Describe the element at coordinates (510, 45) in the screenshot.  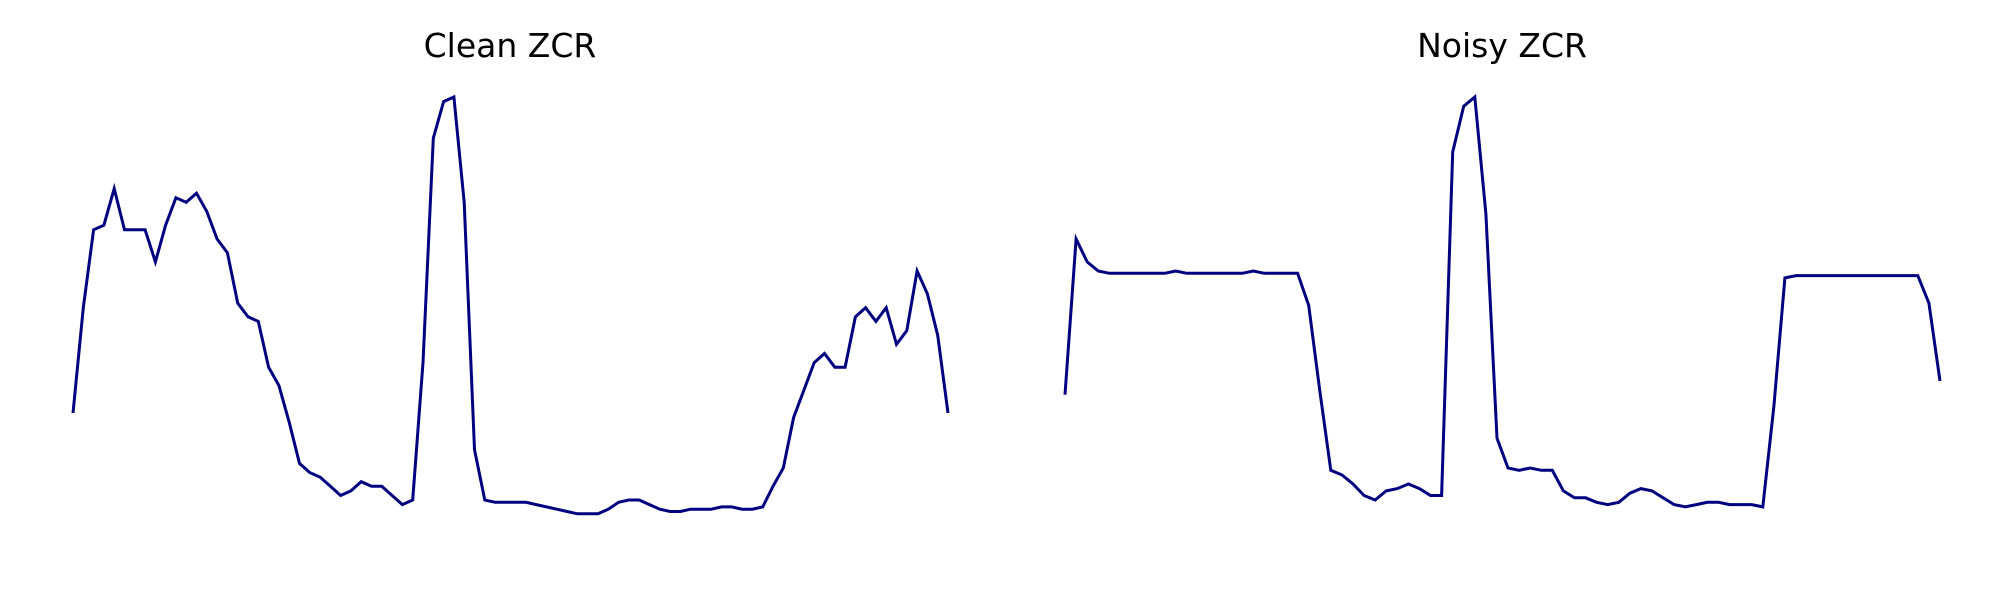
I see `clean-zcr-title: Clean ZCR` at that location.